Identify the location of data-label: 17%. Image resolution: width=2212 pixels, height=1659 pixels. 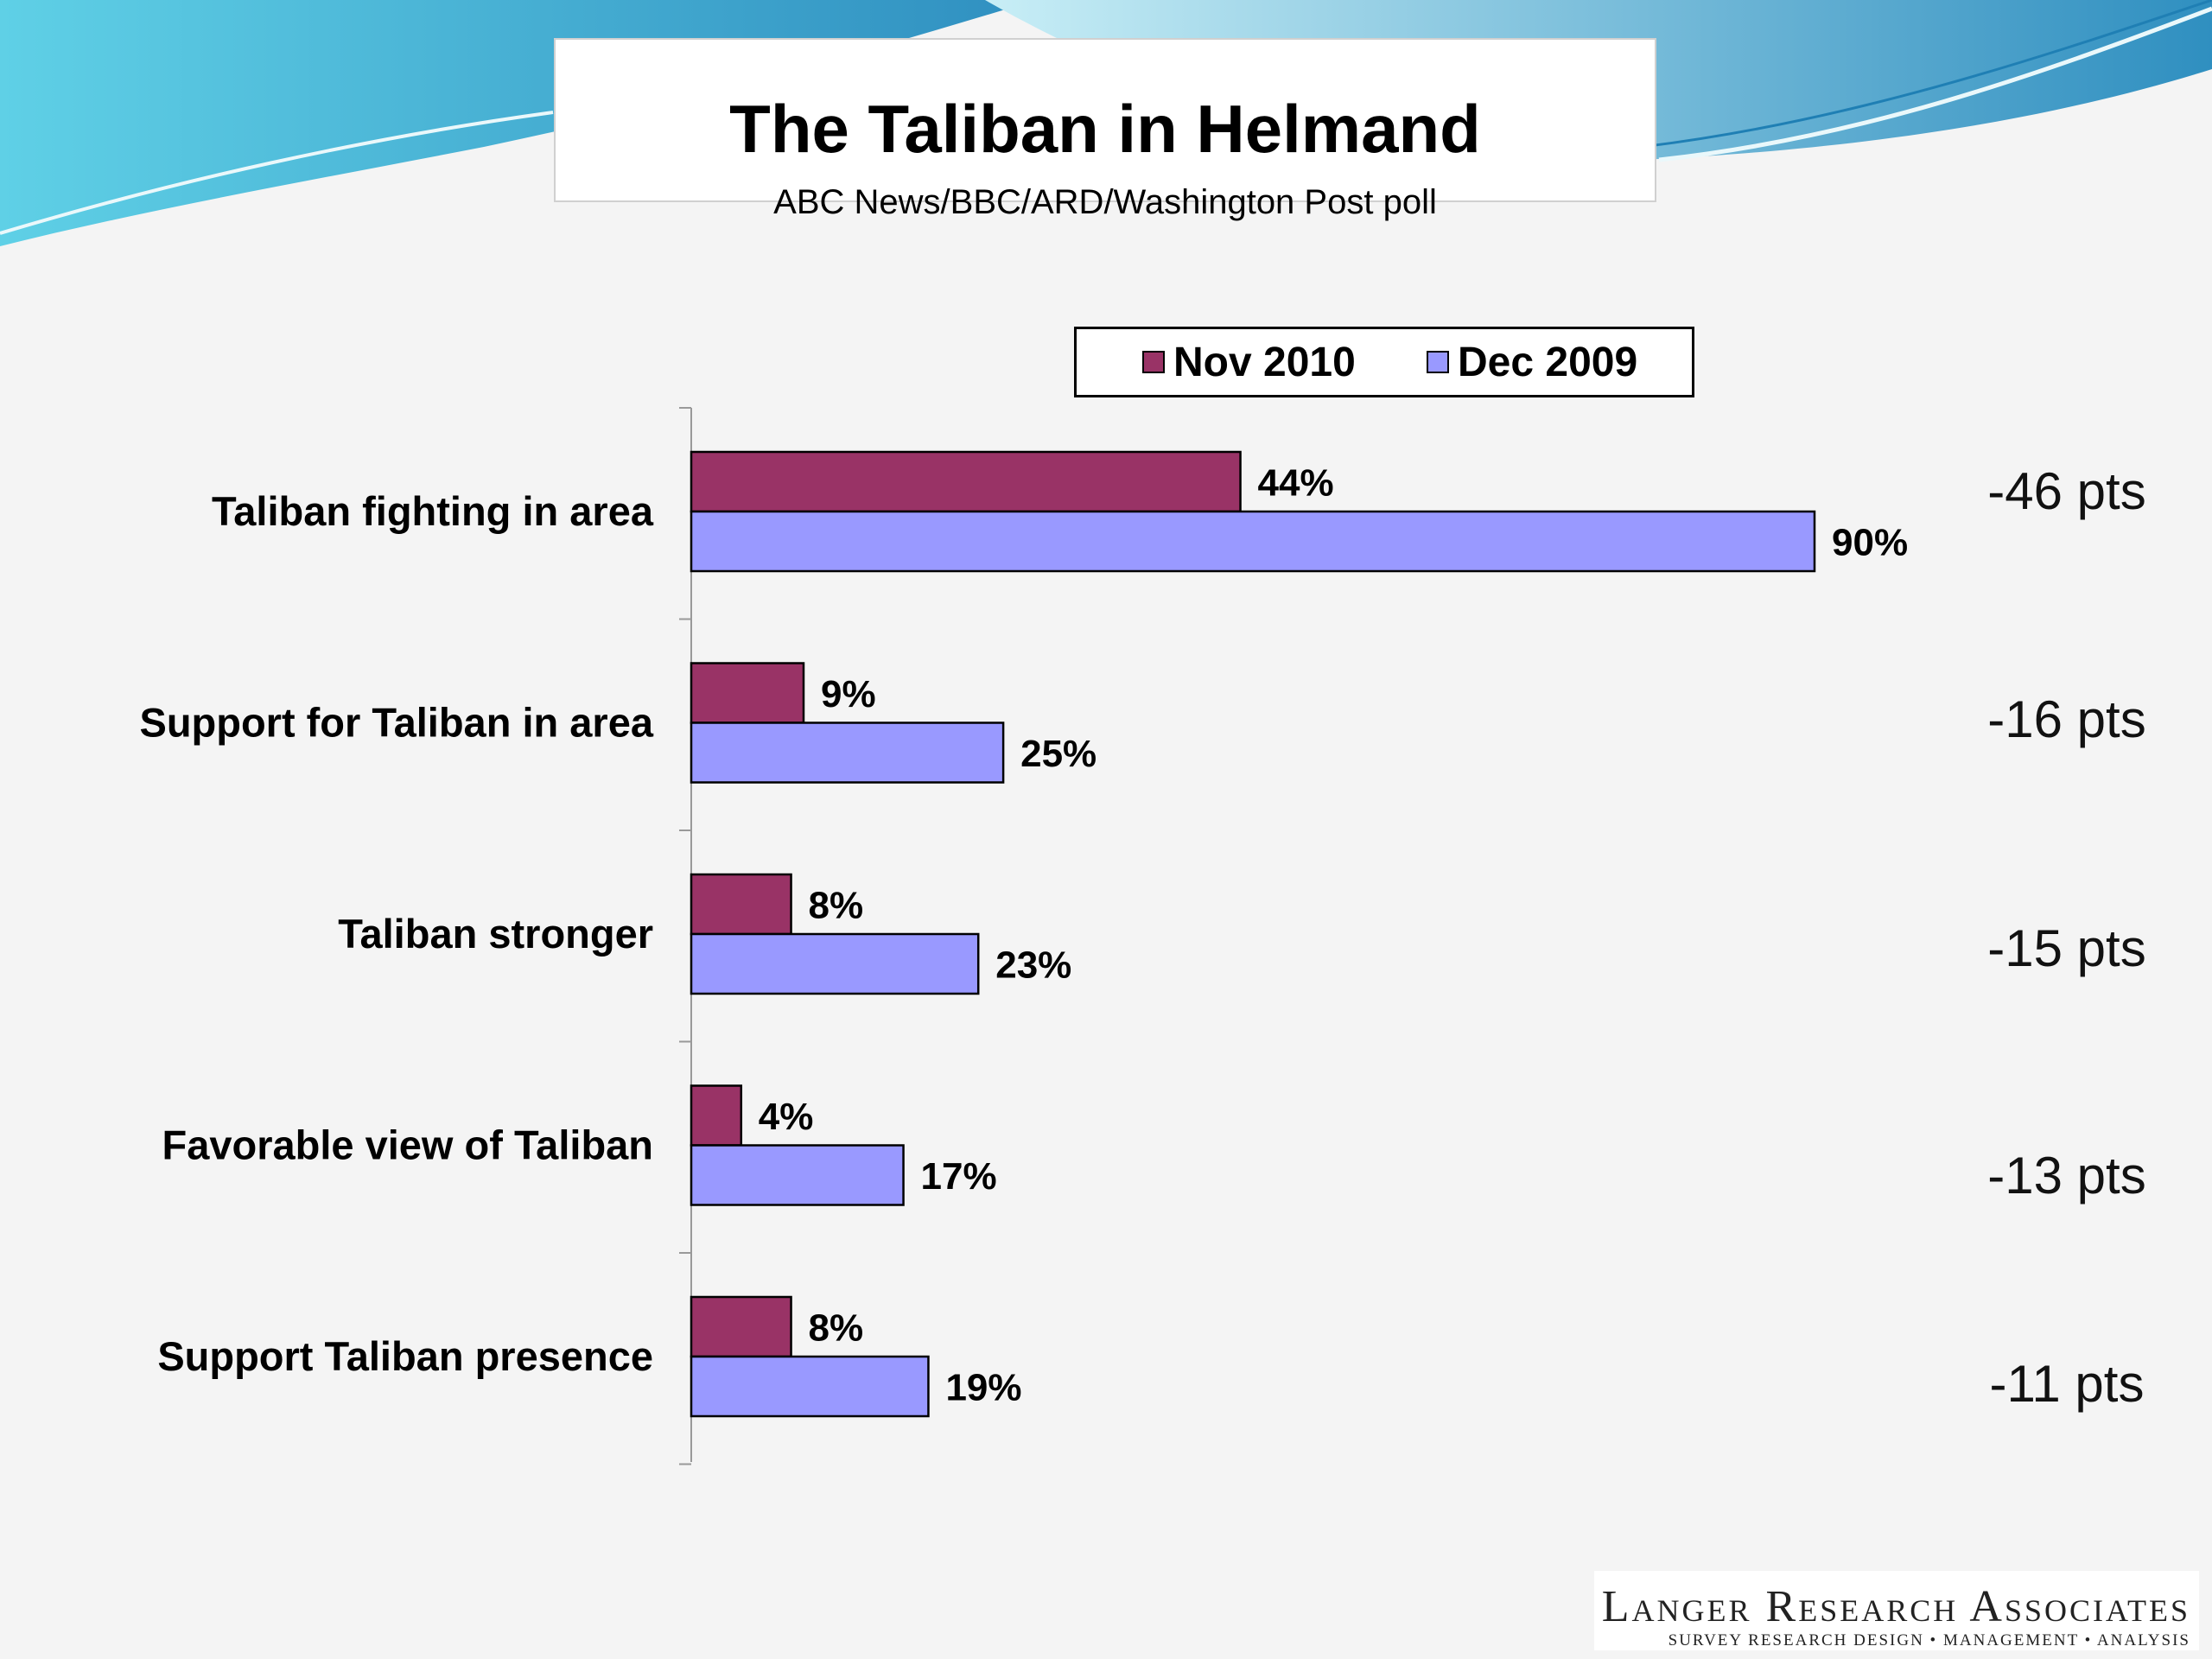
(959, 1176).